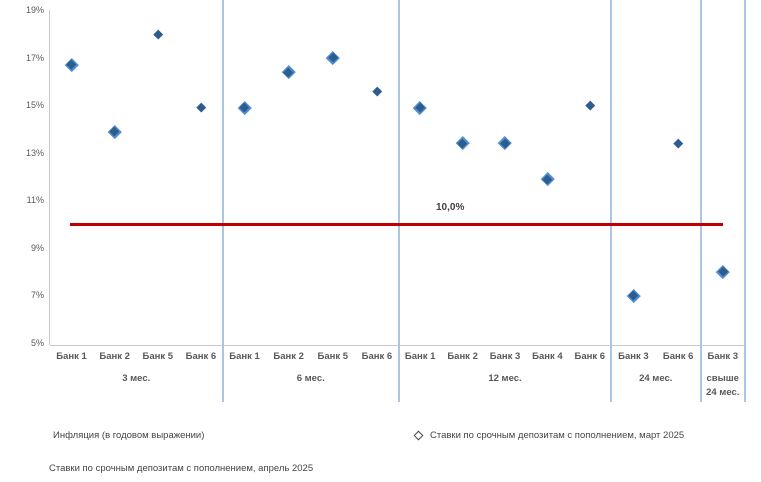 The width and height of the screenshot is (761, 482). I want to click on y-tick-label: 9%, so click(37, 247).